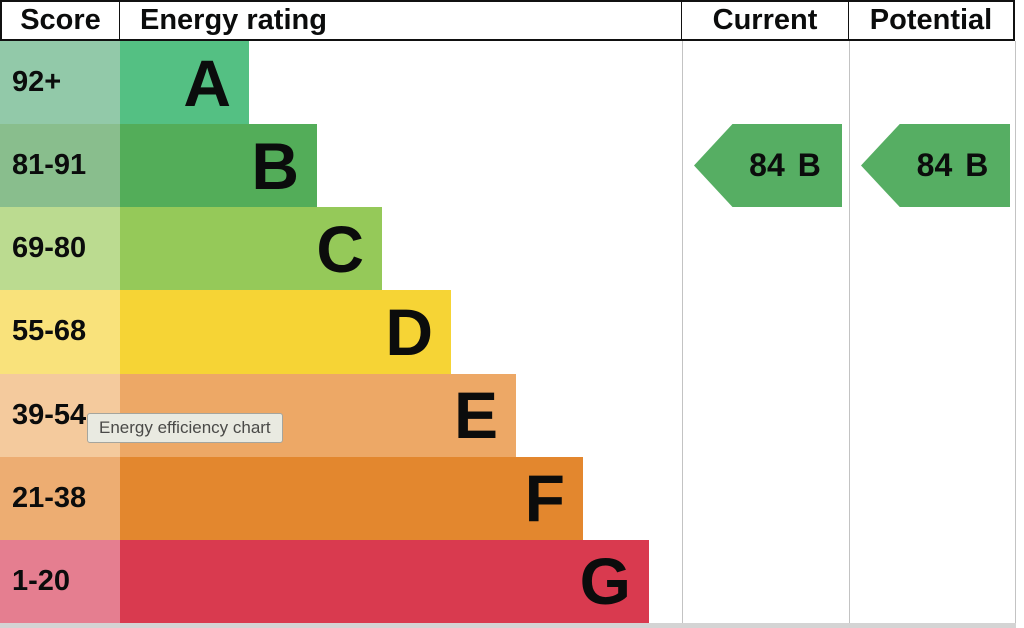 The image size is (1024, 628). What do you see at coordinates (508, 415) in the screenshot?
I see `band-row-e: 39-54 E` at bounding box center [508, 415].